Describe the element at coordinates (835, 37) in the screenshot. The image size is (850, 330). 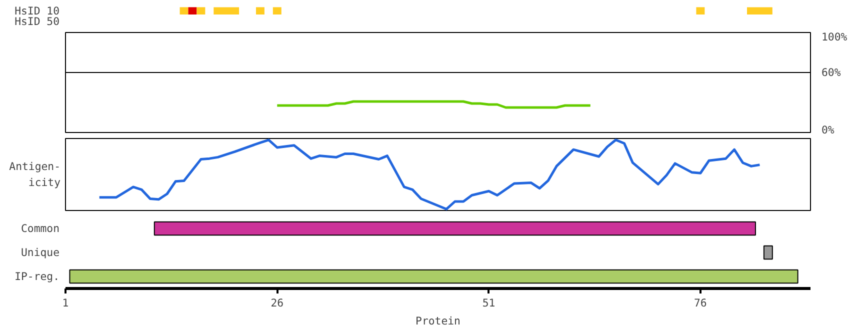
I see `y-tick-label: 100%` at that location.